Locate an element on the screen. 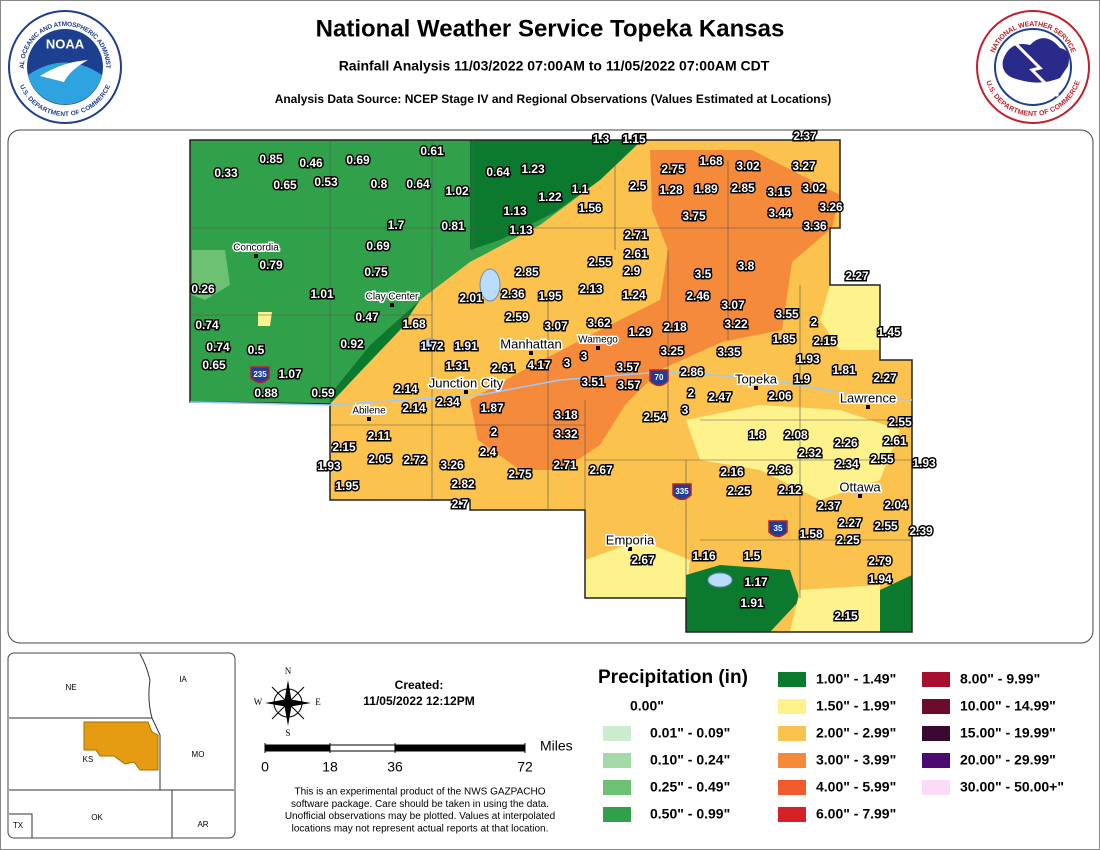 The image size is (1100, 850). station-value: 3.36 is located at coordinates (815, 226).